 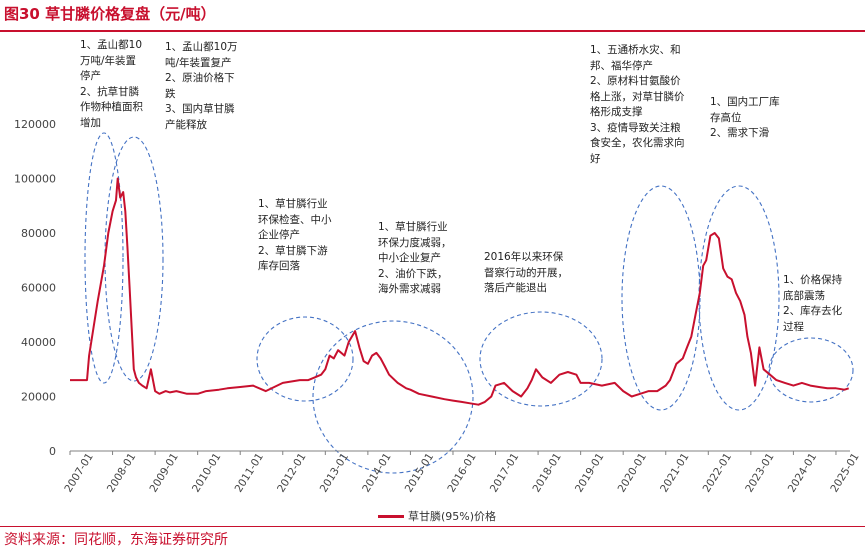 What do you see at coordinates (391, 516) in the screenshot?
I see `legend-swatch` at bounding box center [391, 516].